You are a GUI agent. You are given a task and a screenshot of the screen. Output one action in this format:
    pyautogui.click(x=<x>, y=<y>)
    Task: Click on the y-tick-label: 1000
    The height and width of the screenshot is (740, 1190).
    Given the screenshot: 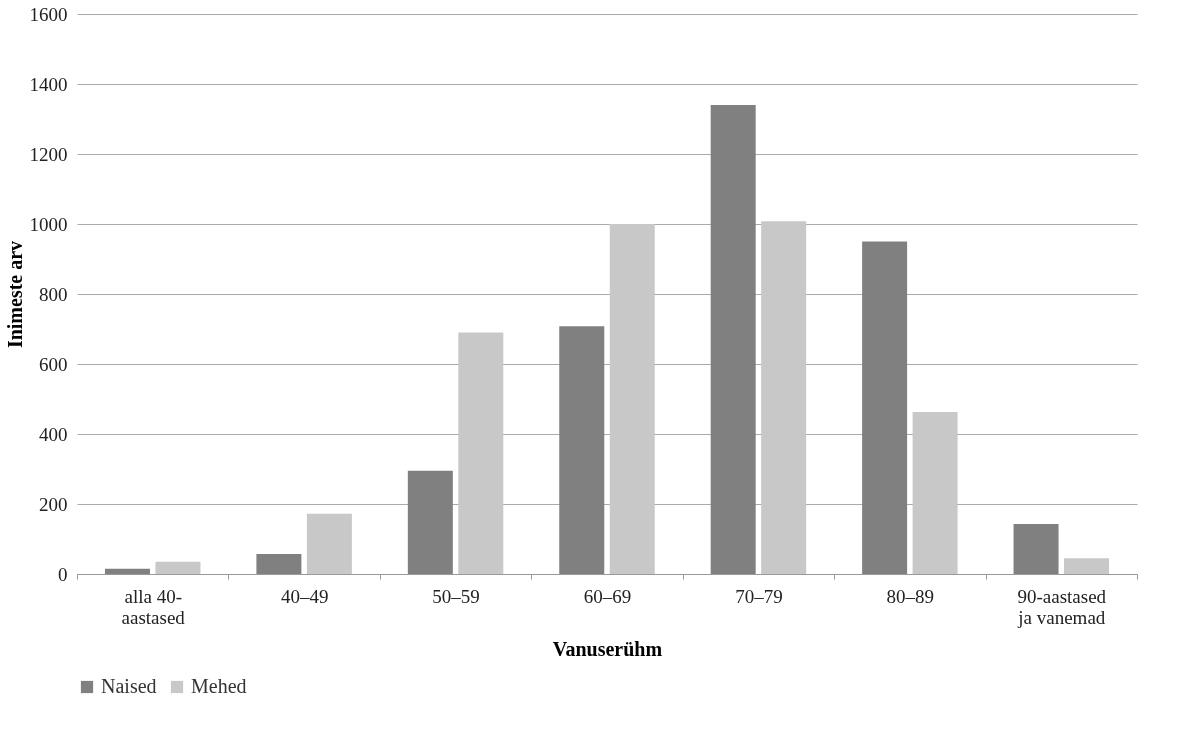 What is the action you would take?
    pyautogui.click(x=48, y=224)
    